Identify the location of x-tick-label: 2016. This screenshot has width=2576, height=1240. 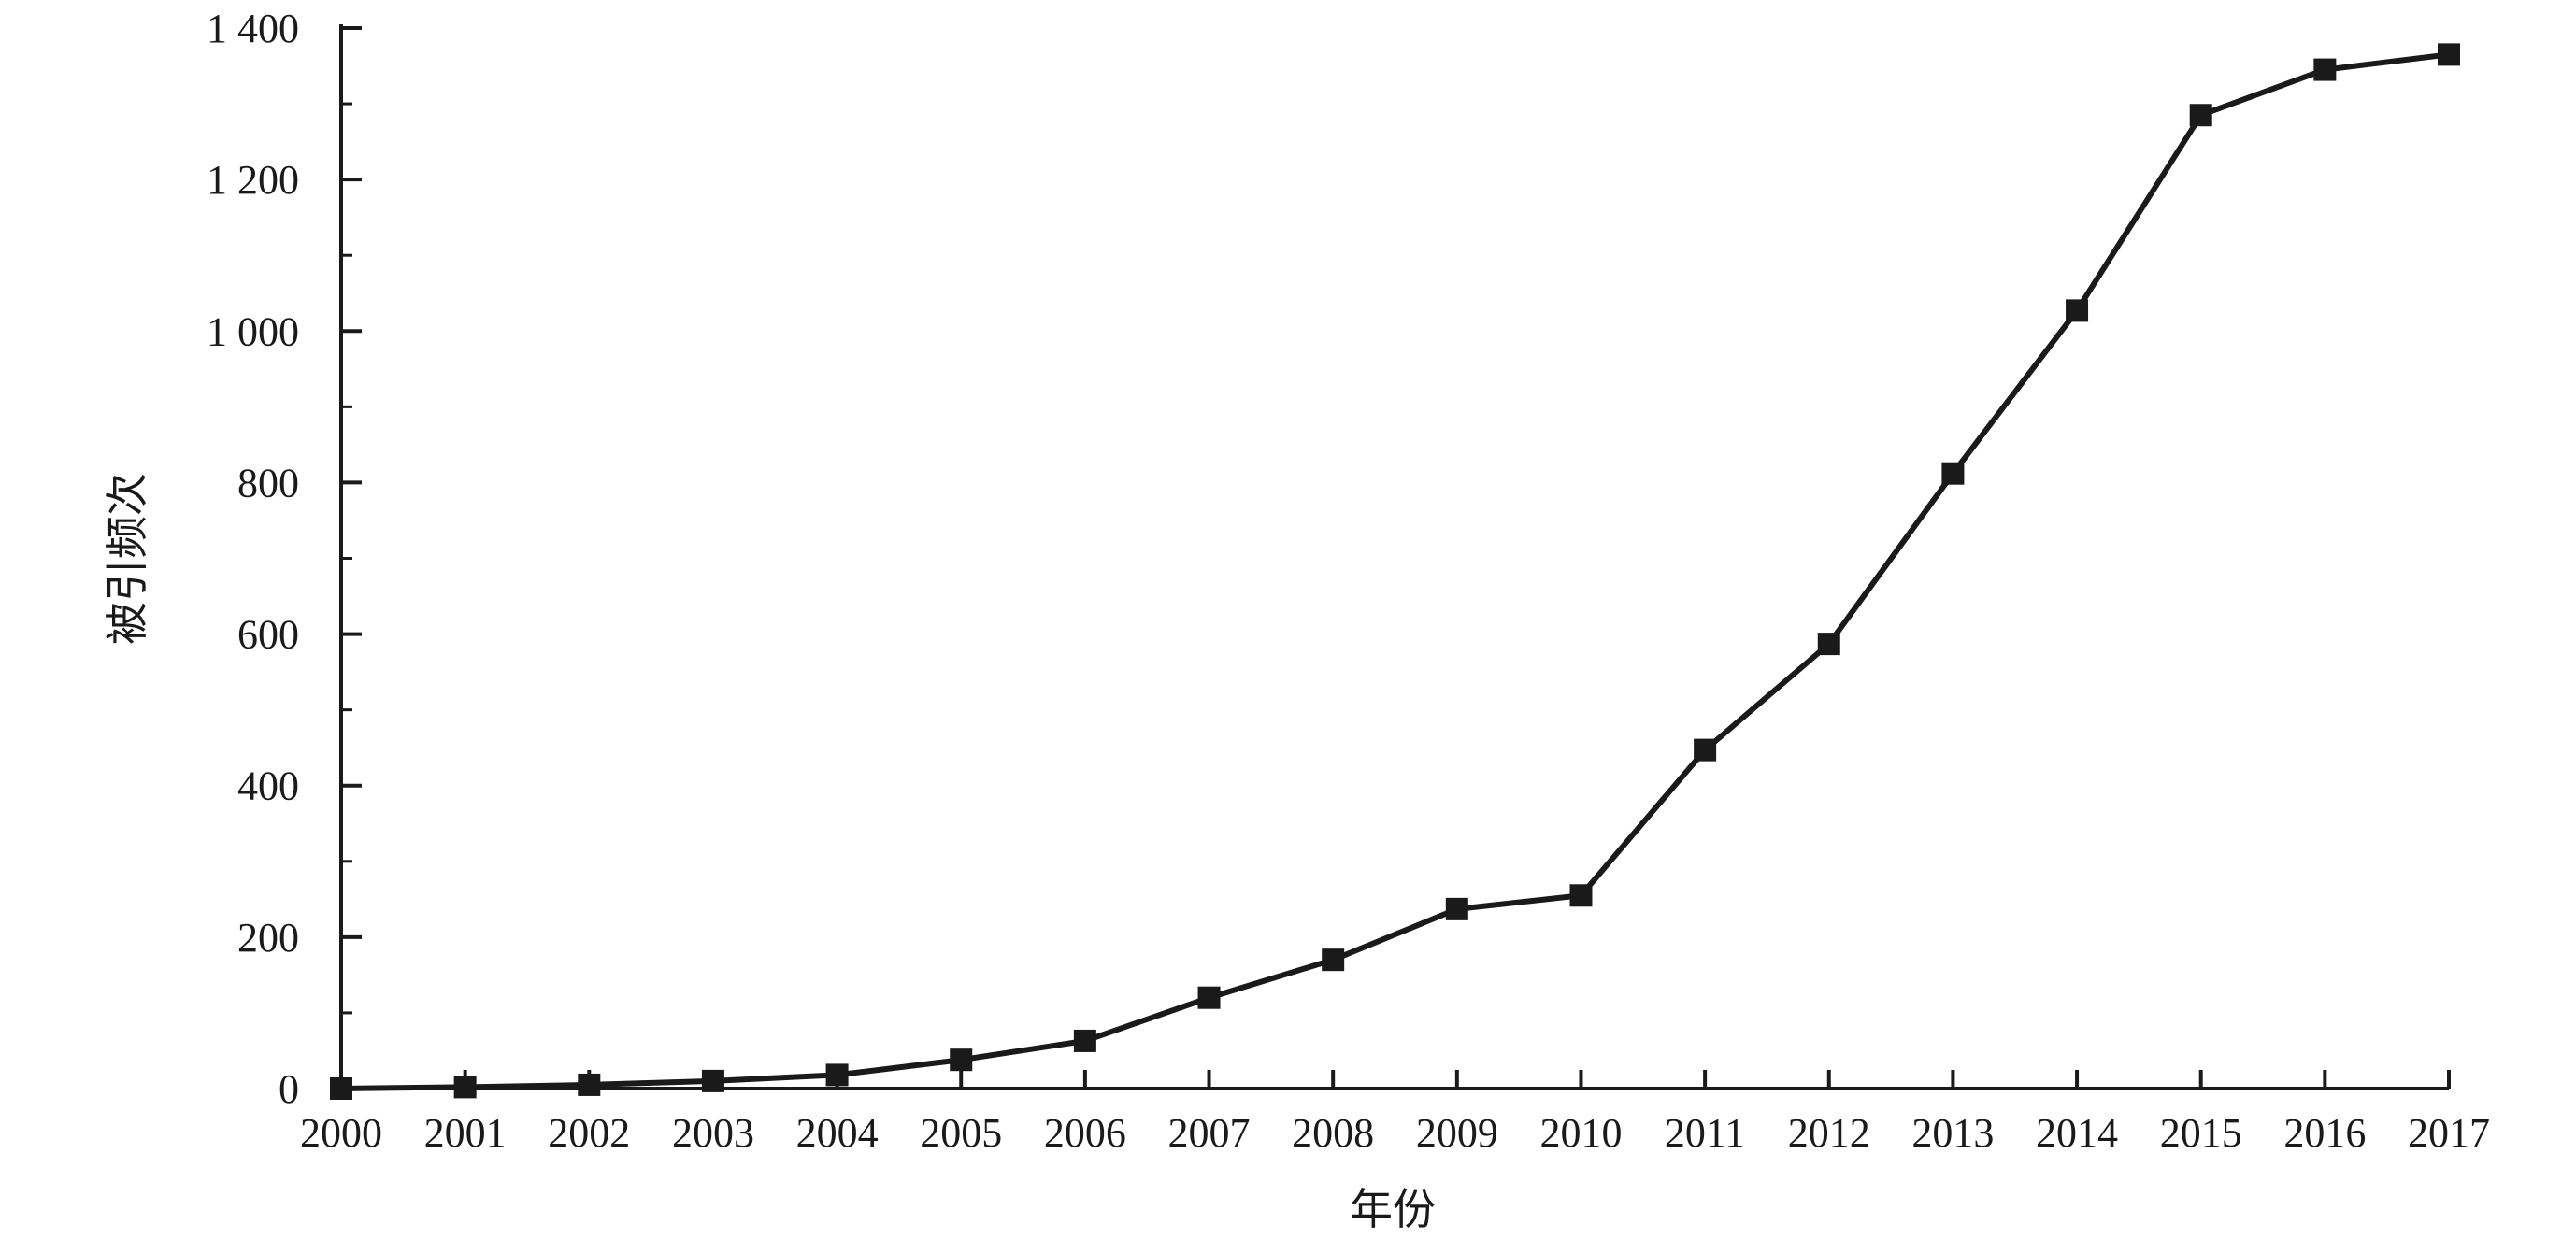
(2324, 1133).